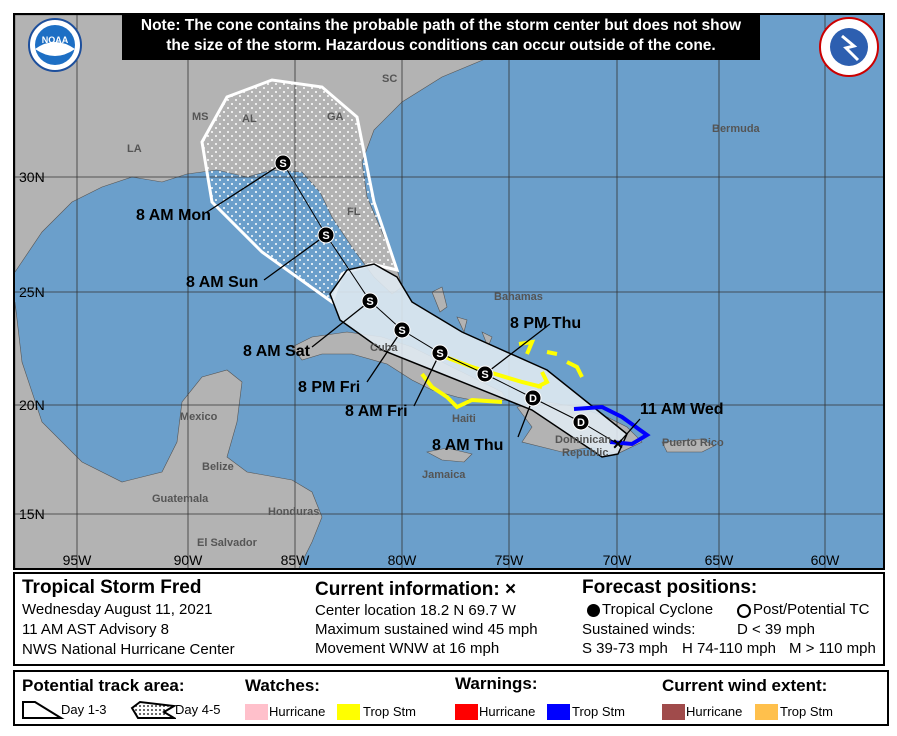 This screenshot has height=736, width=897. I want to click on movement: Movement WNW at 16 mph, so click(407, 648).